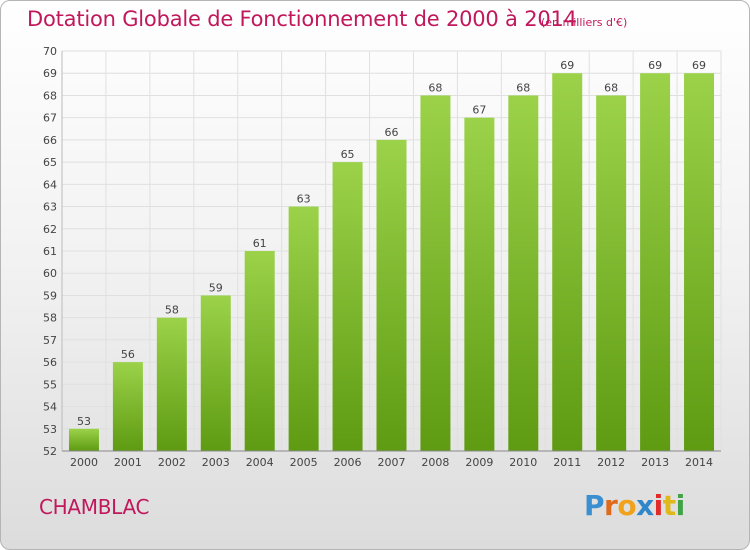 Image resolution: width=750 pixels, height=550 pixels. I want to click on x-tick-label: 2014, so click(699, 462).